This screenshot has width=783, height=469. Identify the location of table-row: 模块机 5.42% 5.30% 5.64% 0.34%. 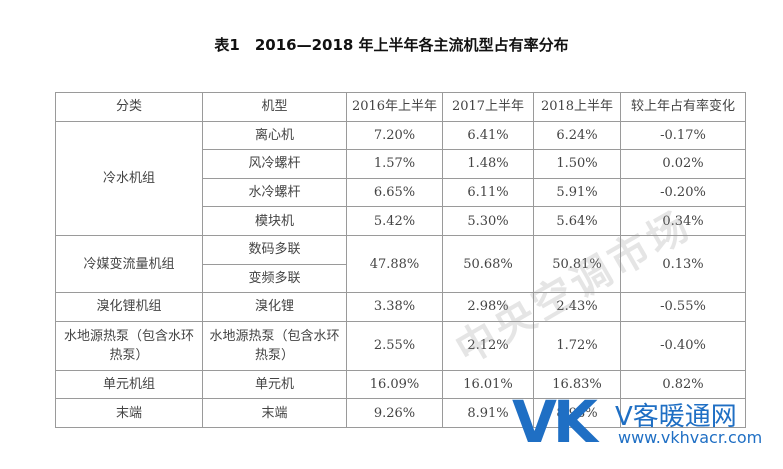
(401, 221).